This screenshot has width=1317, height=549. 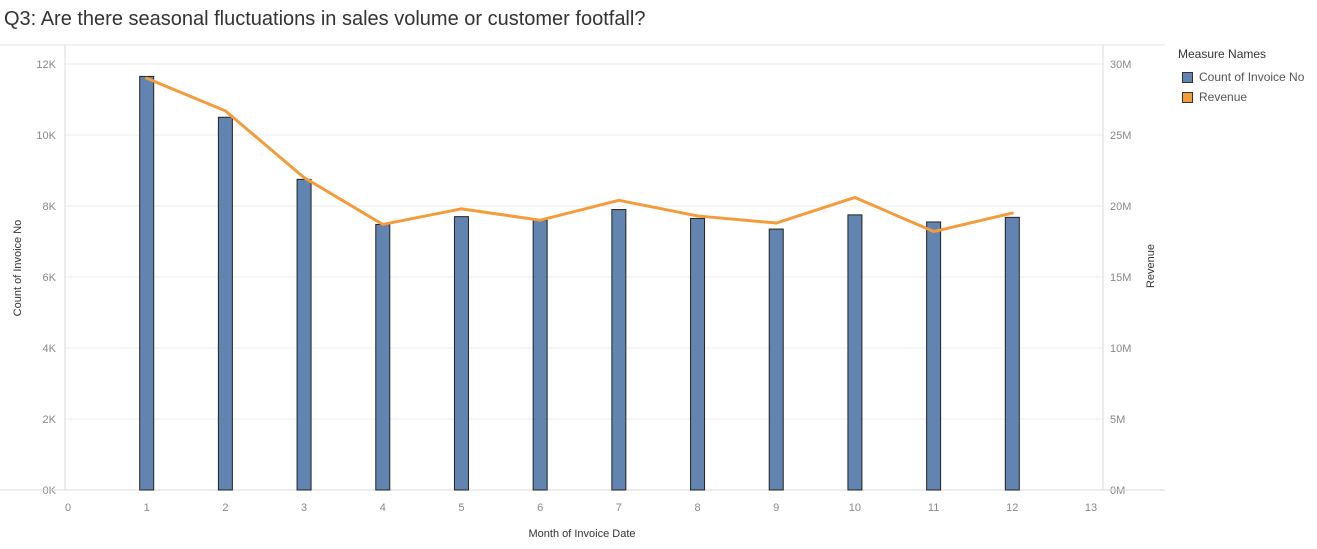 I want to click on y2-tick-label: 10M, so click(x=1120, y=349).